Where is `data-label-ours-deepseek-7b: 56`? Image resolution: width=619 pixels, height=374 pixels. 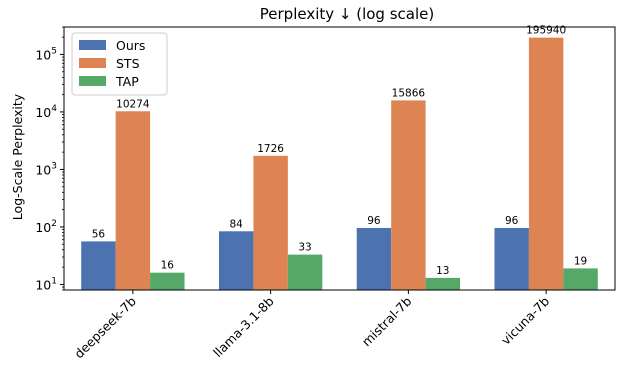 data-label-ours-deepseek-7b: 56 is located at coordinates (99, 234).